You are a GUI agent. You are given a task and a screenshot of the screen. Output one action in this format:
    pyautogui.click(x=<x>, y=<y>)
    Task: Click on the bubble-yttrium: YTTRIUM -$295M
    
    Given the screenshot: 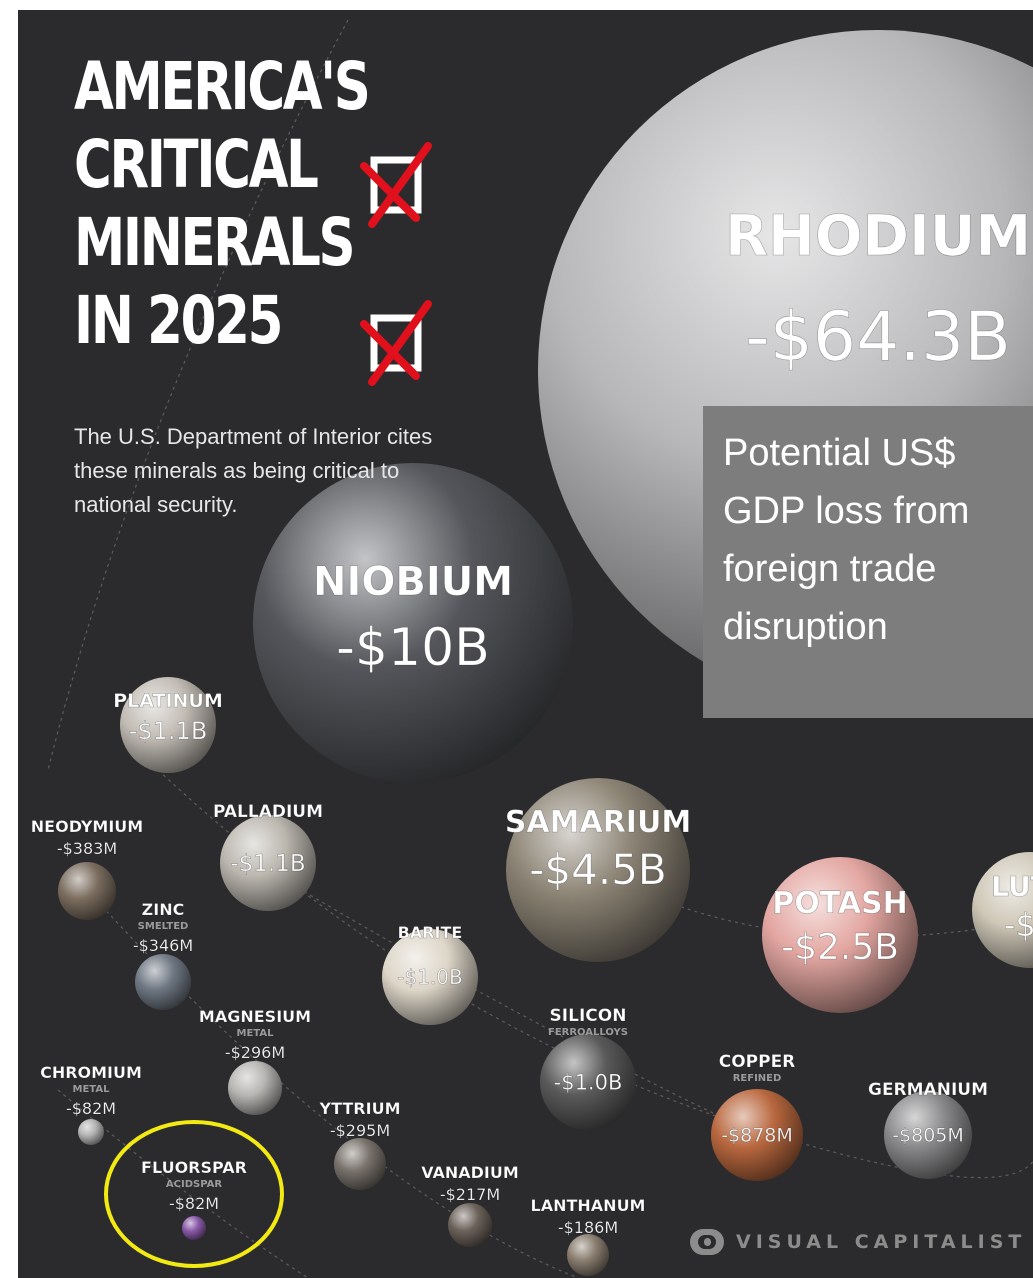 What is the action you would take?
    pyautogui.click(x=359, y=1144)
    